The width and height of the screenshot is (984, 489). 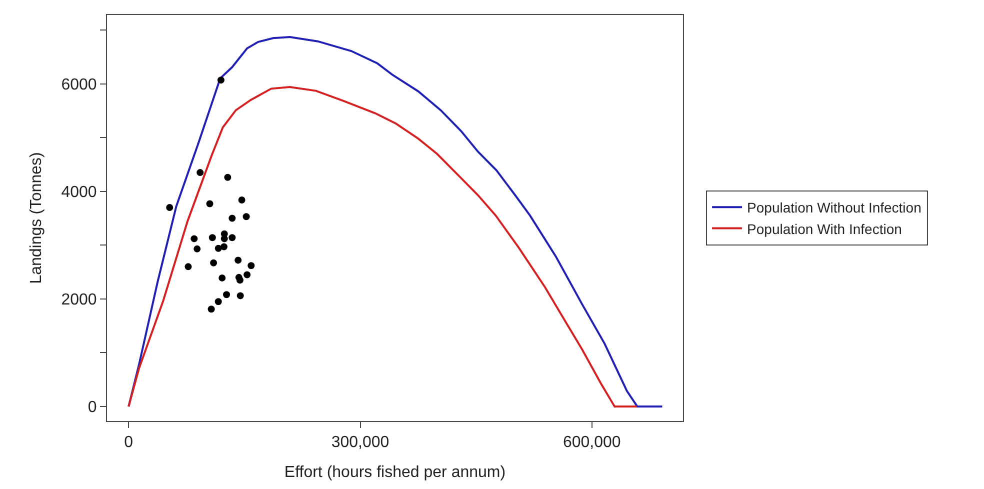 What do you see at coordinates (79, 192) in the screenshot?
I see `y-tick-label: 4000` at bounding box center [79, 192].